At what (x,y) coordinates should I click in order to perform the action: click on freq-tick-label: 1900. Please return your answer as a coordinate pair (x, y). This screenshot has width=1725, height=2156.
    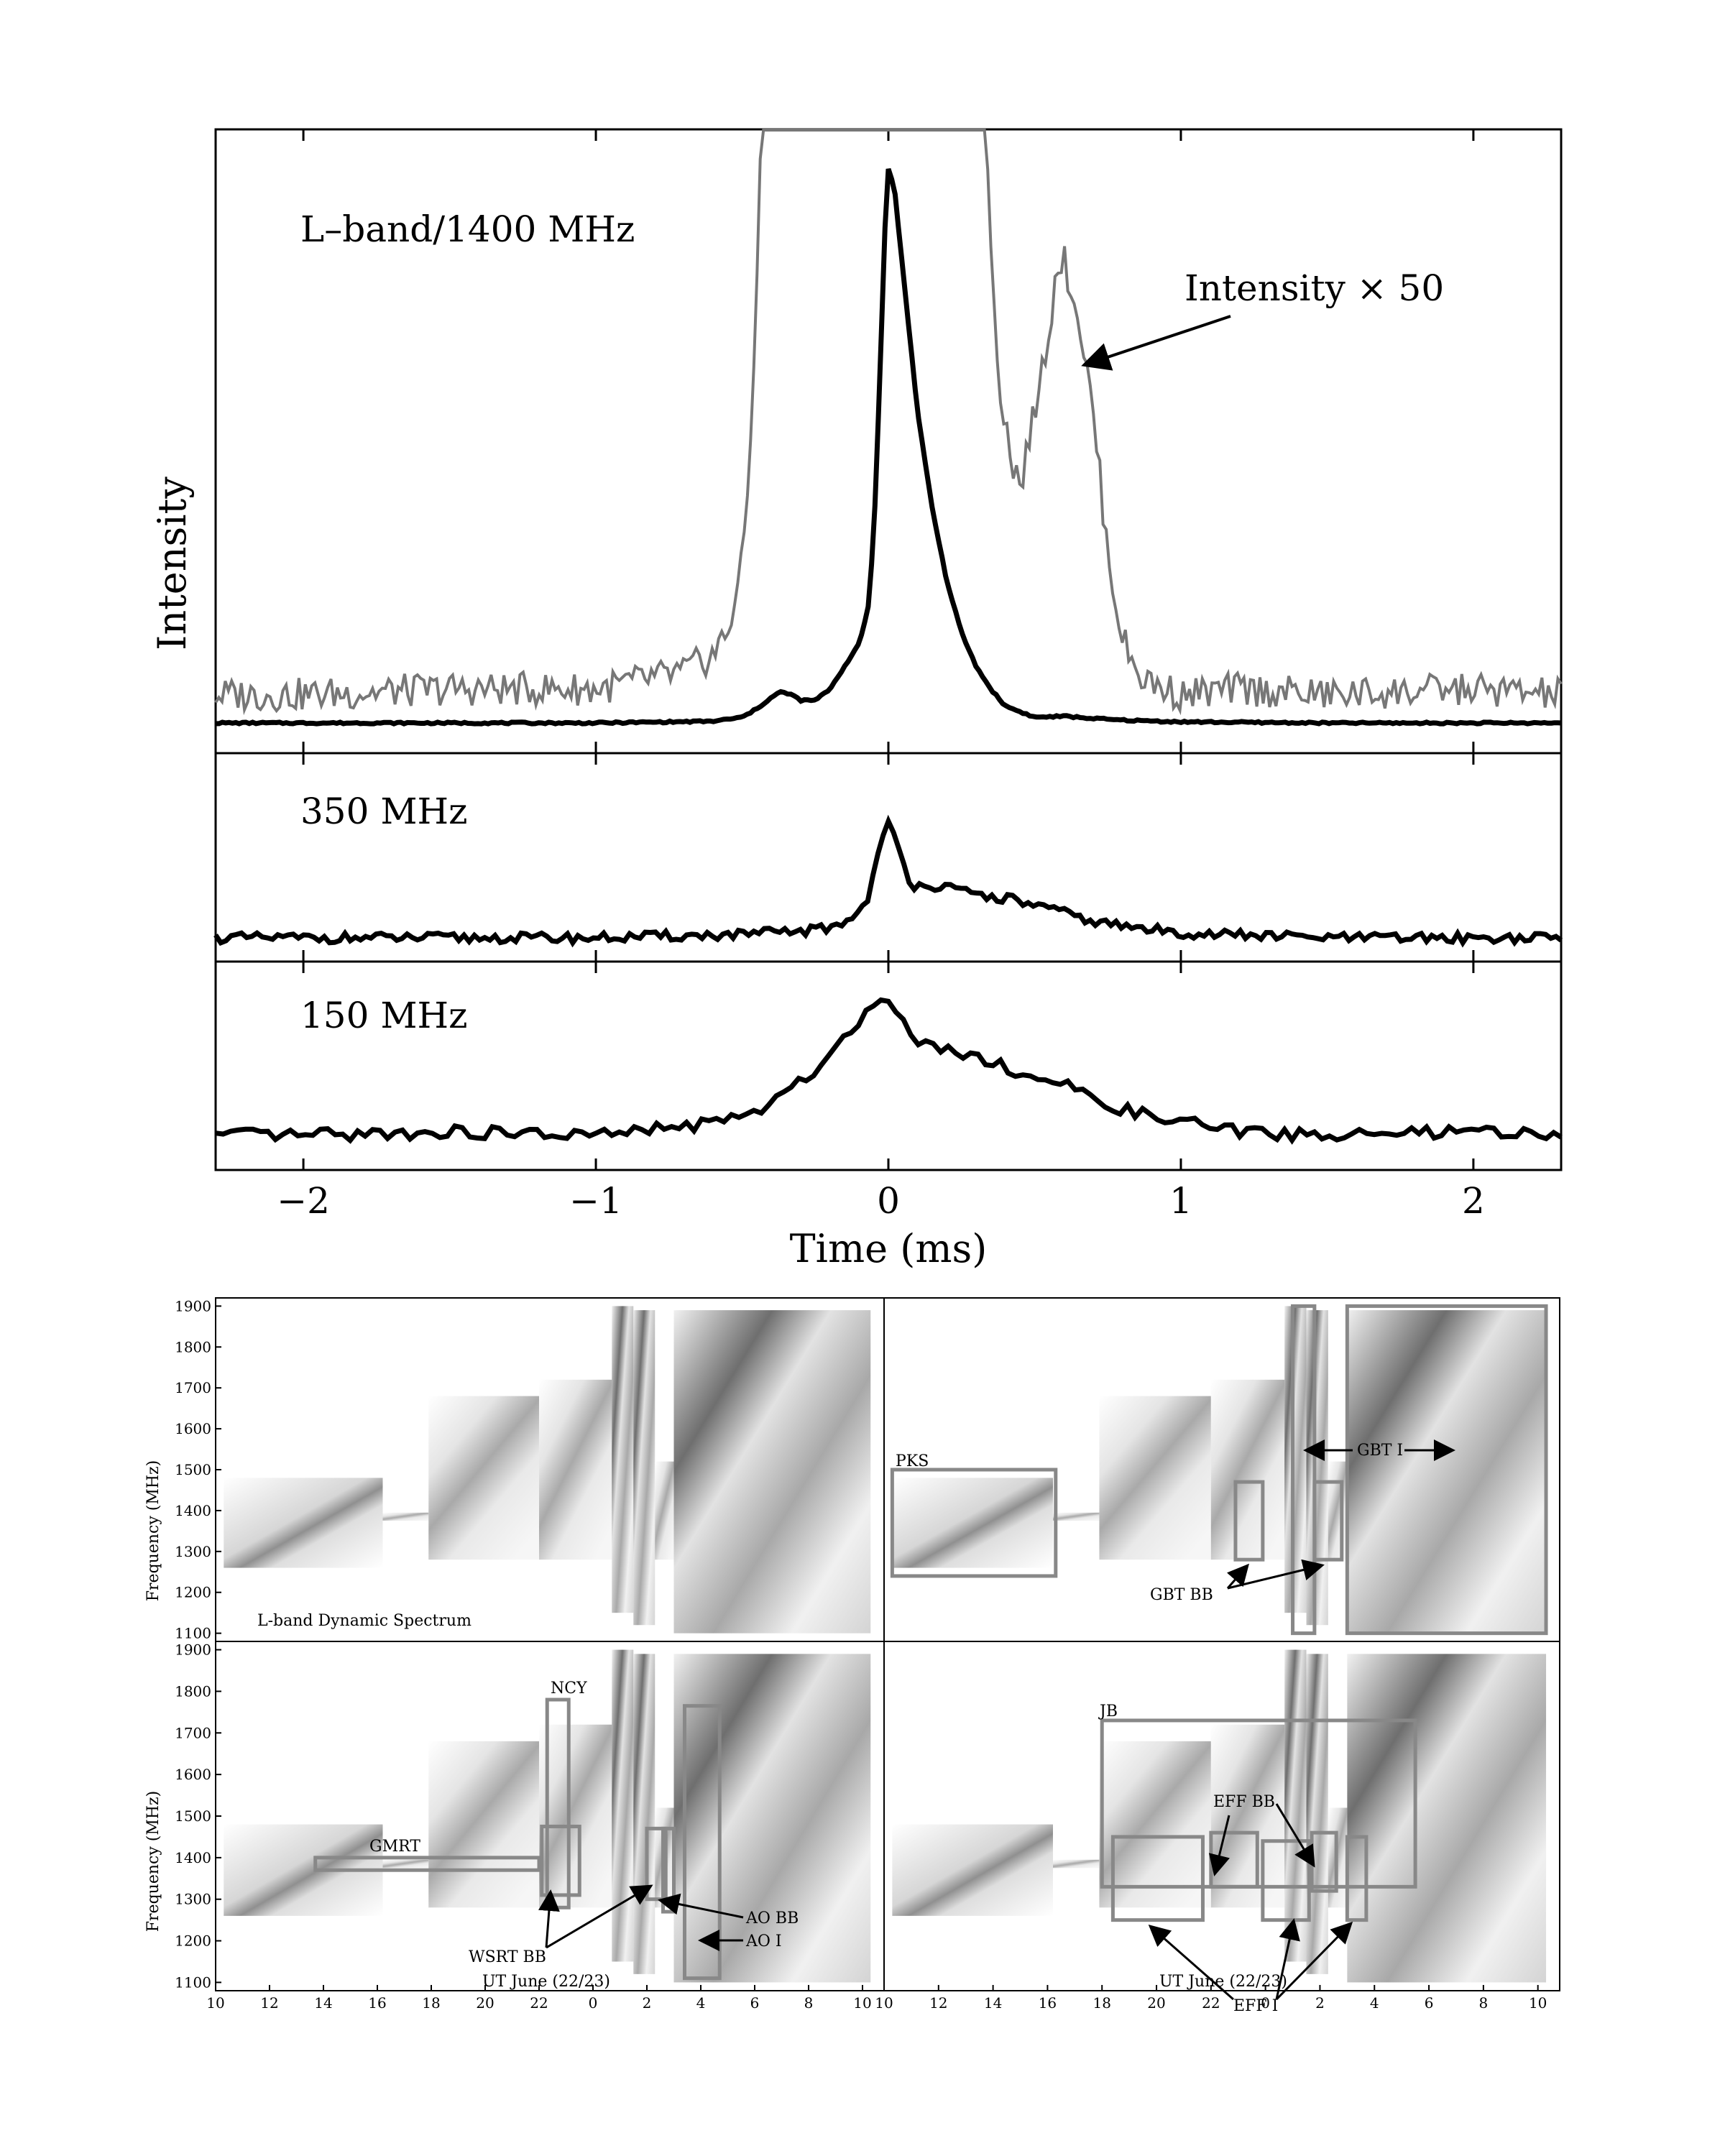
    Looking at the image, I should click on (193, 1650).